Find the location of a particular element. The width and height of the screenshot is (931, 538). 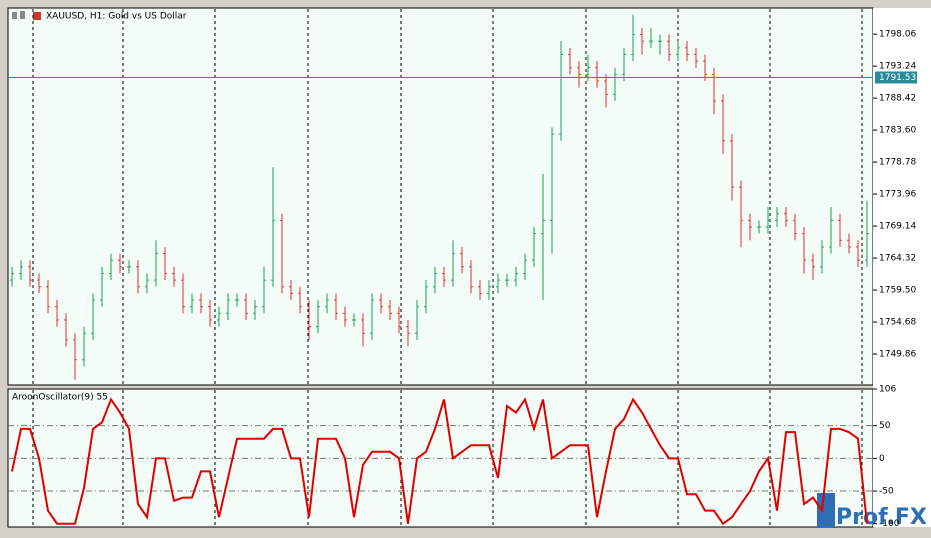

y-tick-label: 1788.42 is located at coordinates (897, 99).